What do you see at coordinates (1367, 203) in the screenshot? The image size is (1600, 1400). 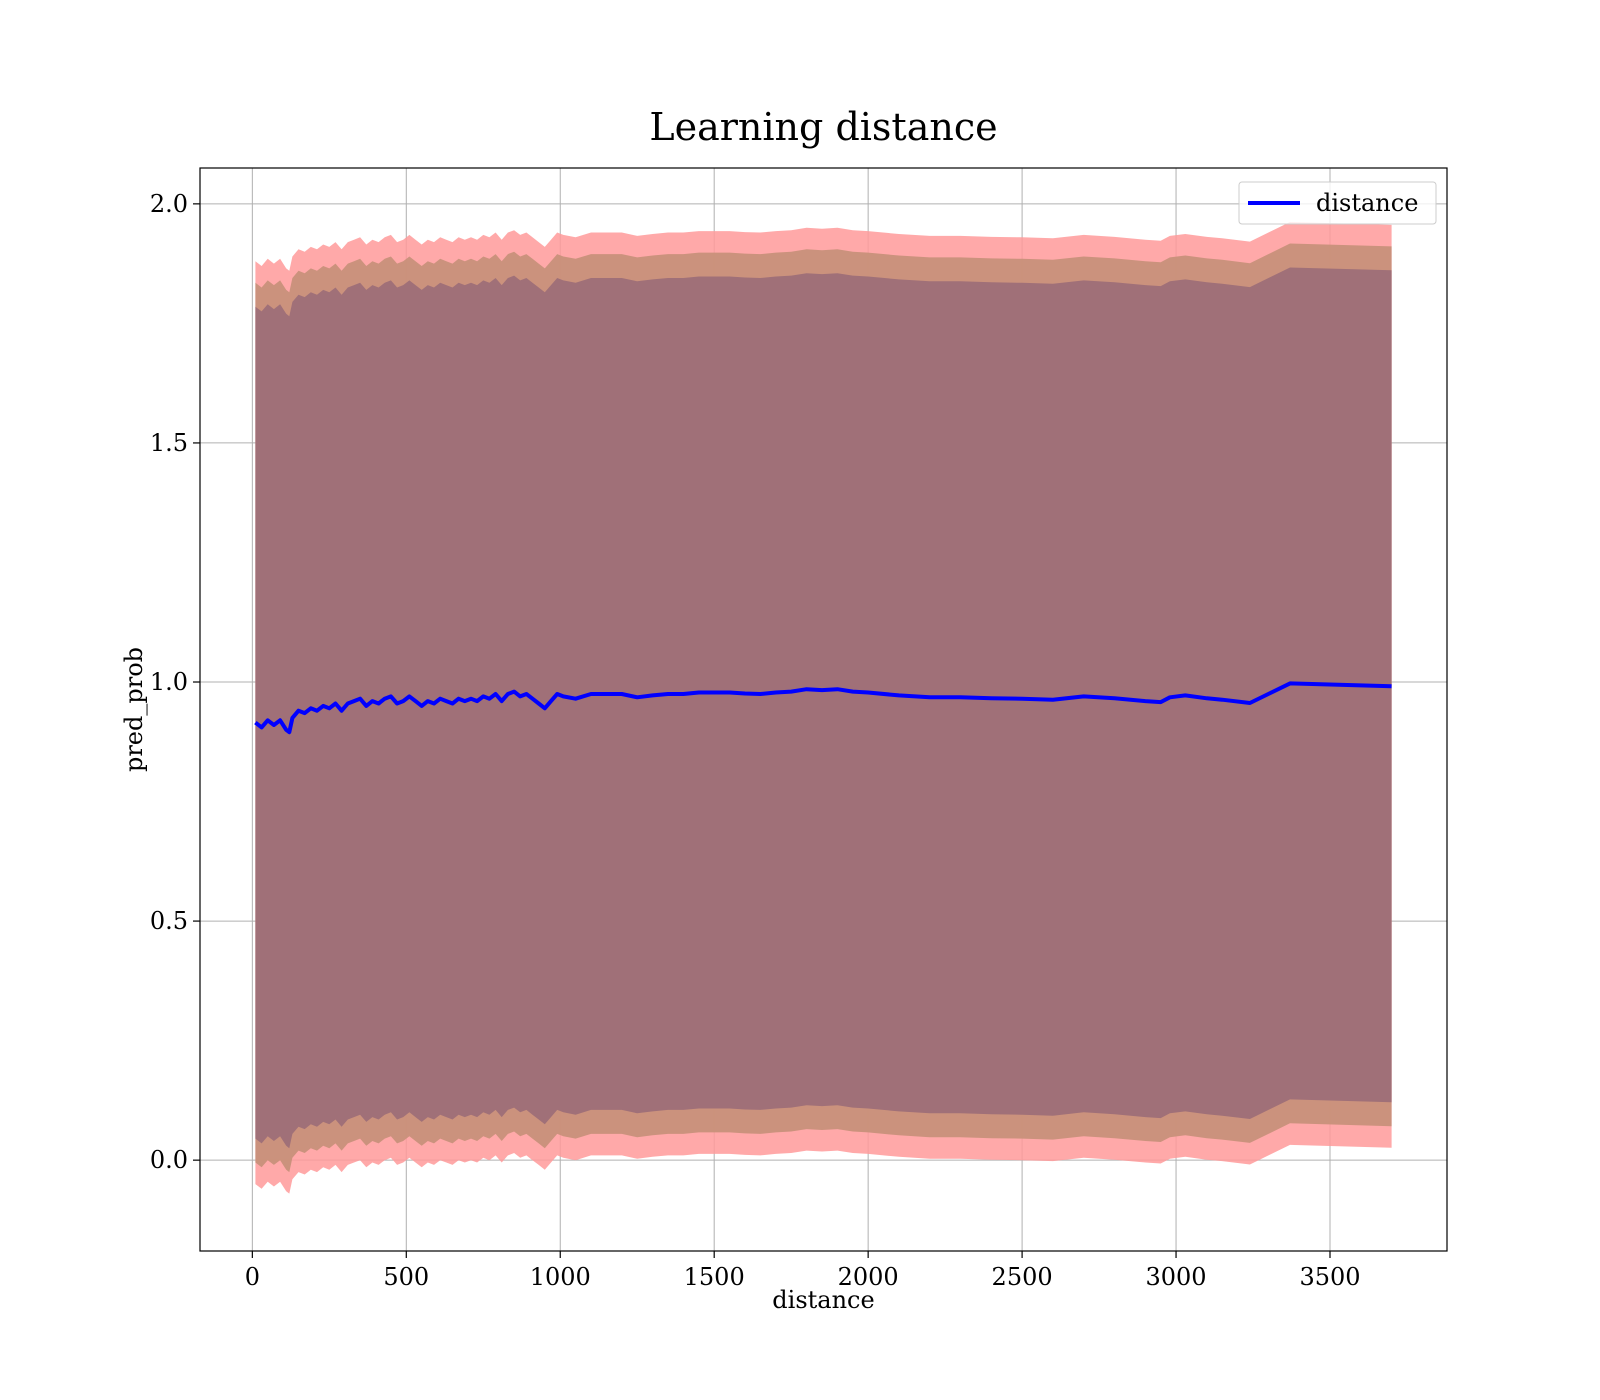 I see `legend-label-distance: distance` at bounding box center [1367, 203].